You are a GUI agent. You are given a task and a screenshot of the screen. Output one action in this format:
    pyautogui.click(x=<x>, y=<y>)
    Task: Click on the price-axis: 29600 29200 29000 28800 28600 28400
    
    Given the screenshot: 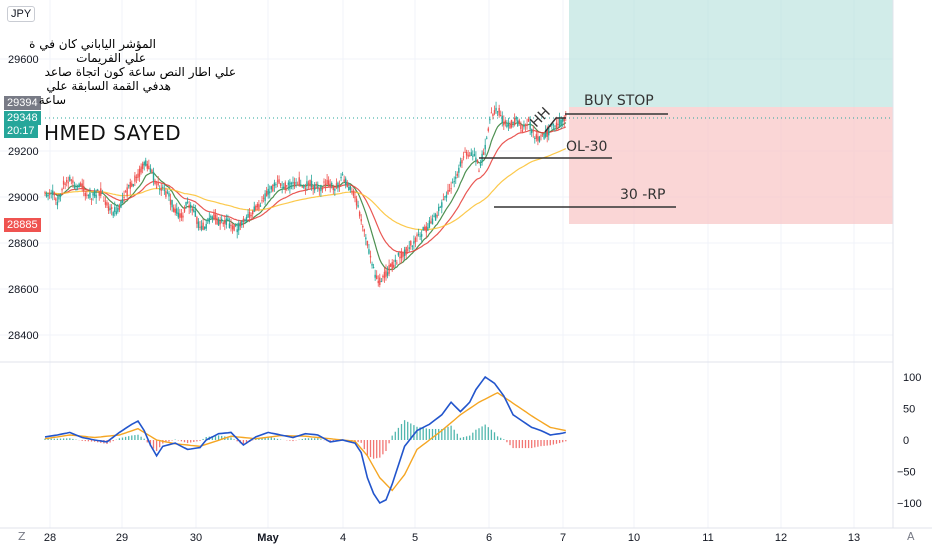 What is the action you would take?
    pyautogui.click(x=23, y=198)
    